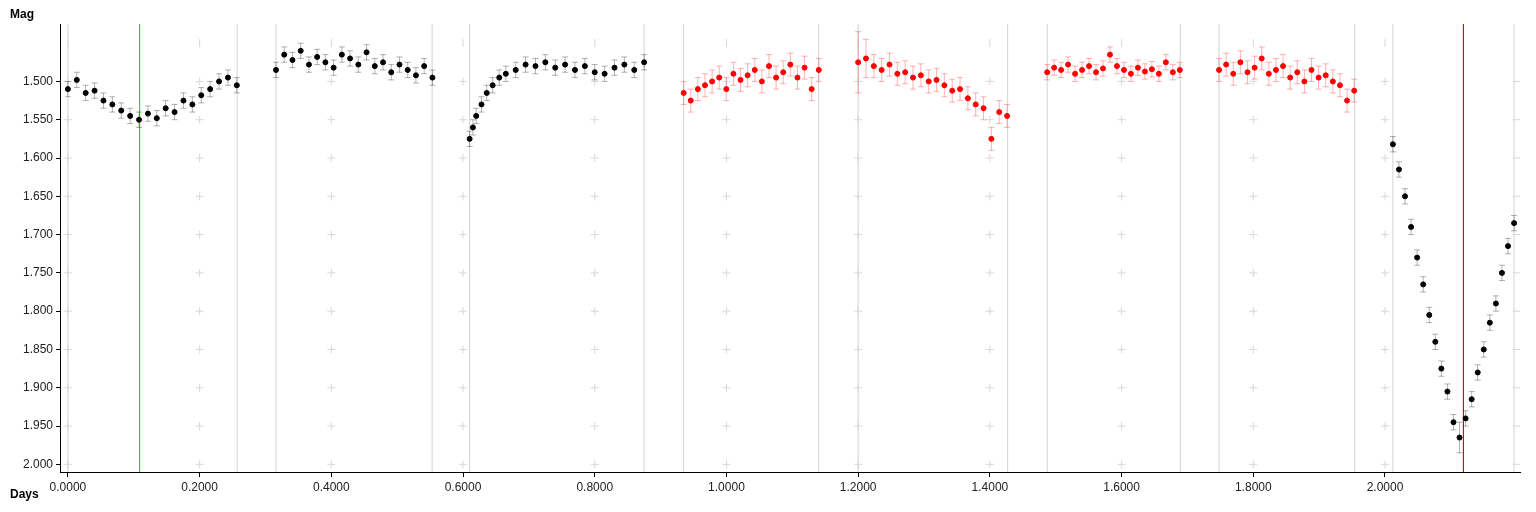 The image size is (1536, 512). Describe the element at coordinates (22, 14) in the screenshot. I see `y-axis-title: Mag` at that location.